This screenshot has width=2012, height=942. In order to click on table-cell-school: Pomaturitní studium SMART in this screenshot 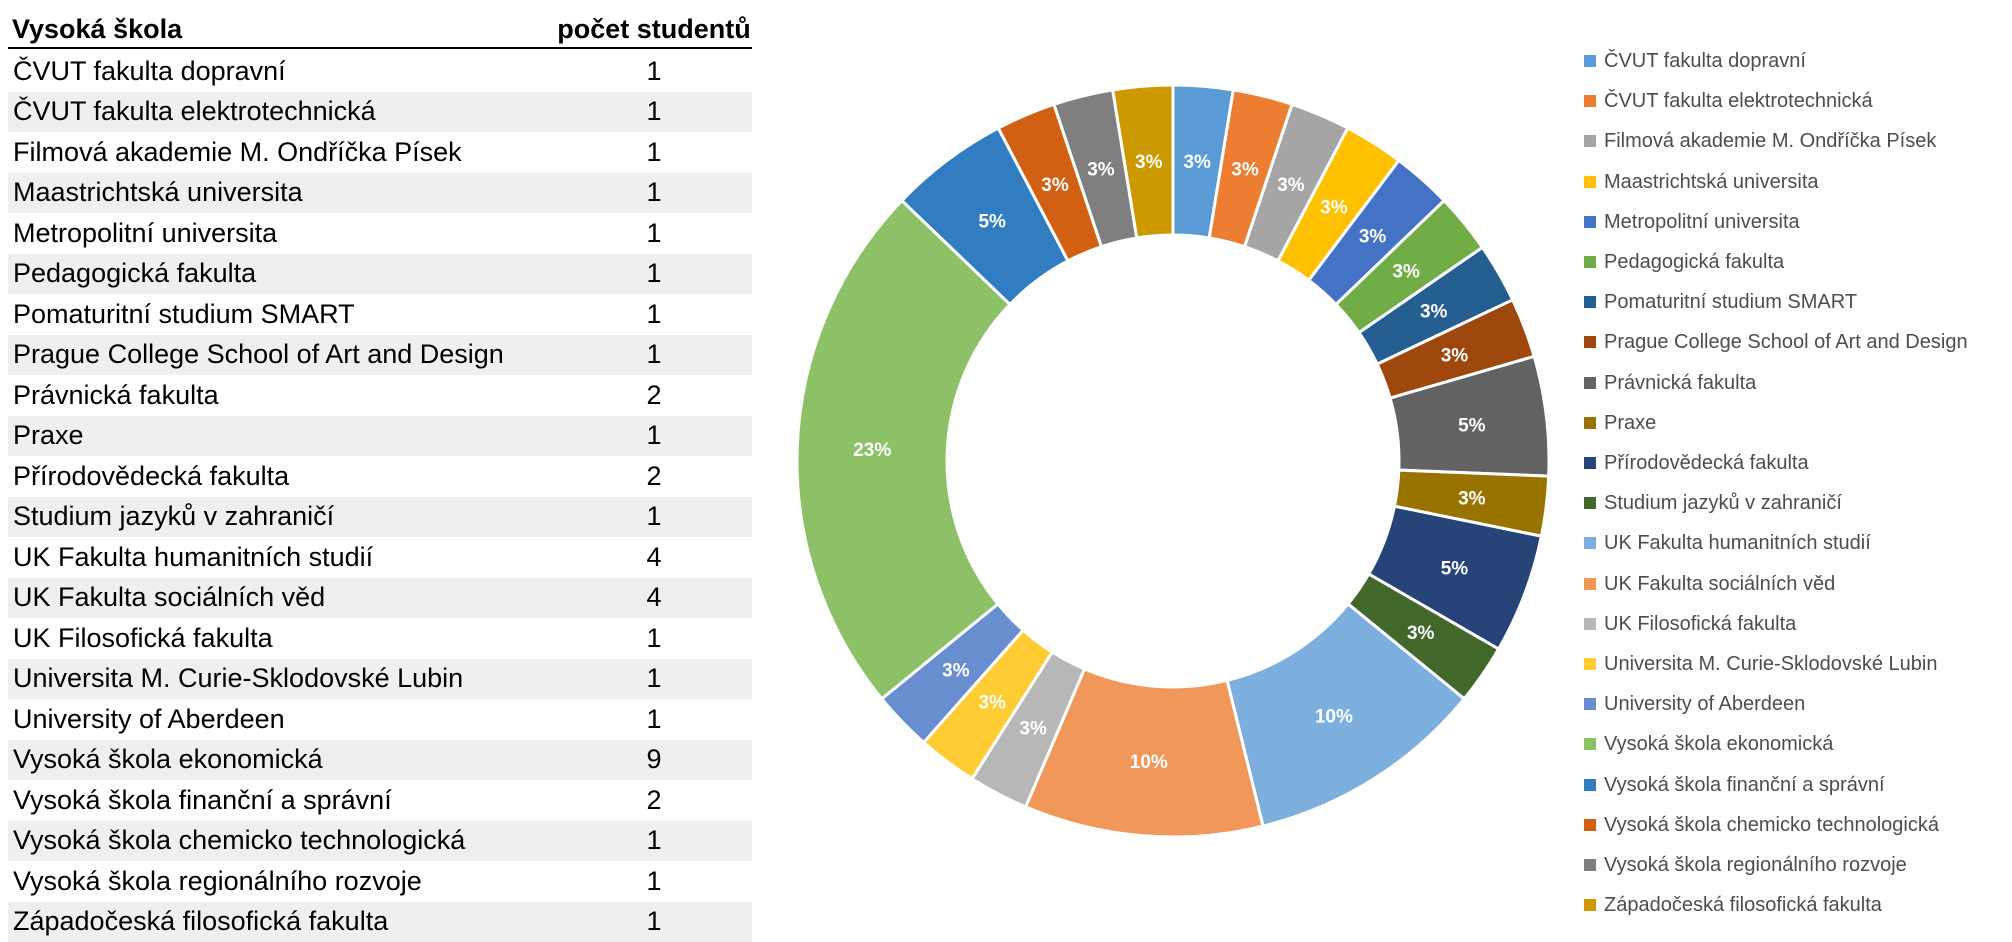, I will do `click(184, 313)`.